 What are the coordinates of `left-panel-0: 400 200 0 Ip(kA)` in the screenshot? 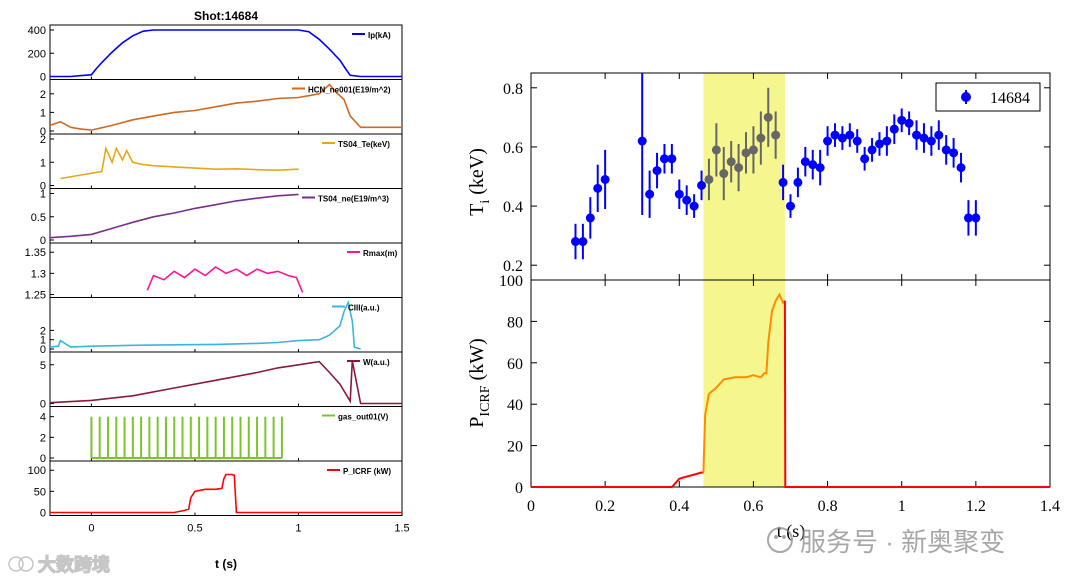 It's located at (215, 54).